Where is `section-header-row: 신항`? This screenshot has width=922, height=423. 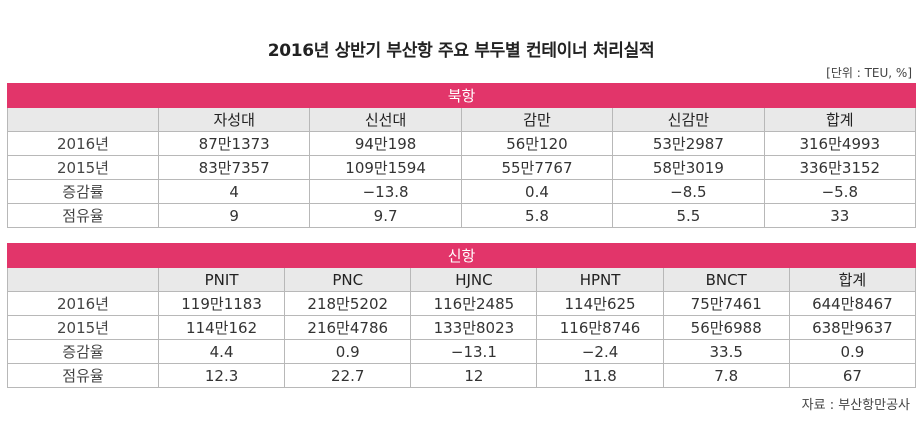 section-header-row: 신항 is located at coordinates (461, 255).